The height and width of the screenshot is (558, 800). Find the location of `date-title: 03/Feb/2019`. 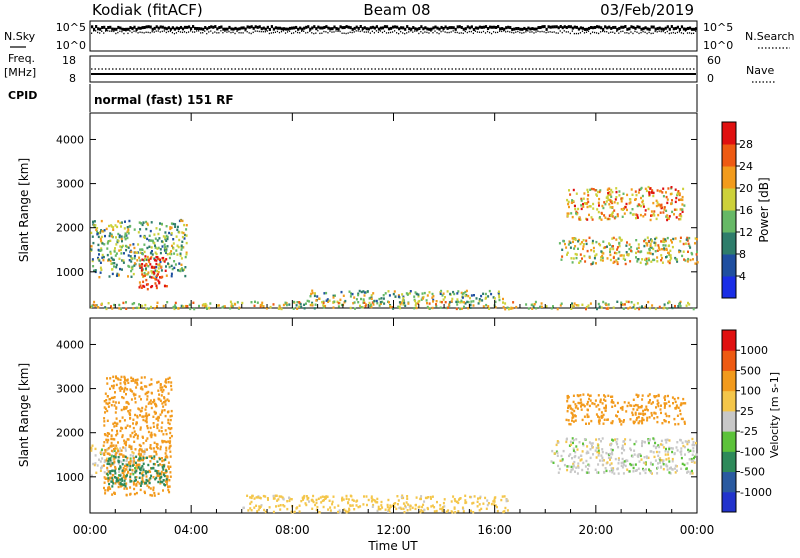

date-title: 03/Feb/2019 is located at coordinates (647, 10).